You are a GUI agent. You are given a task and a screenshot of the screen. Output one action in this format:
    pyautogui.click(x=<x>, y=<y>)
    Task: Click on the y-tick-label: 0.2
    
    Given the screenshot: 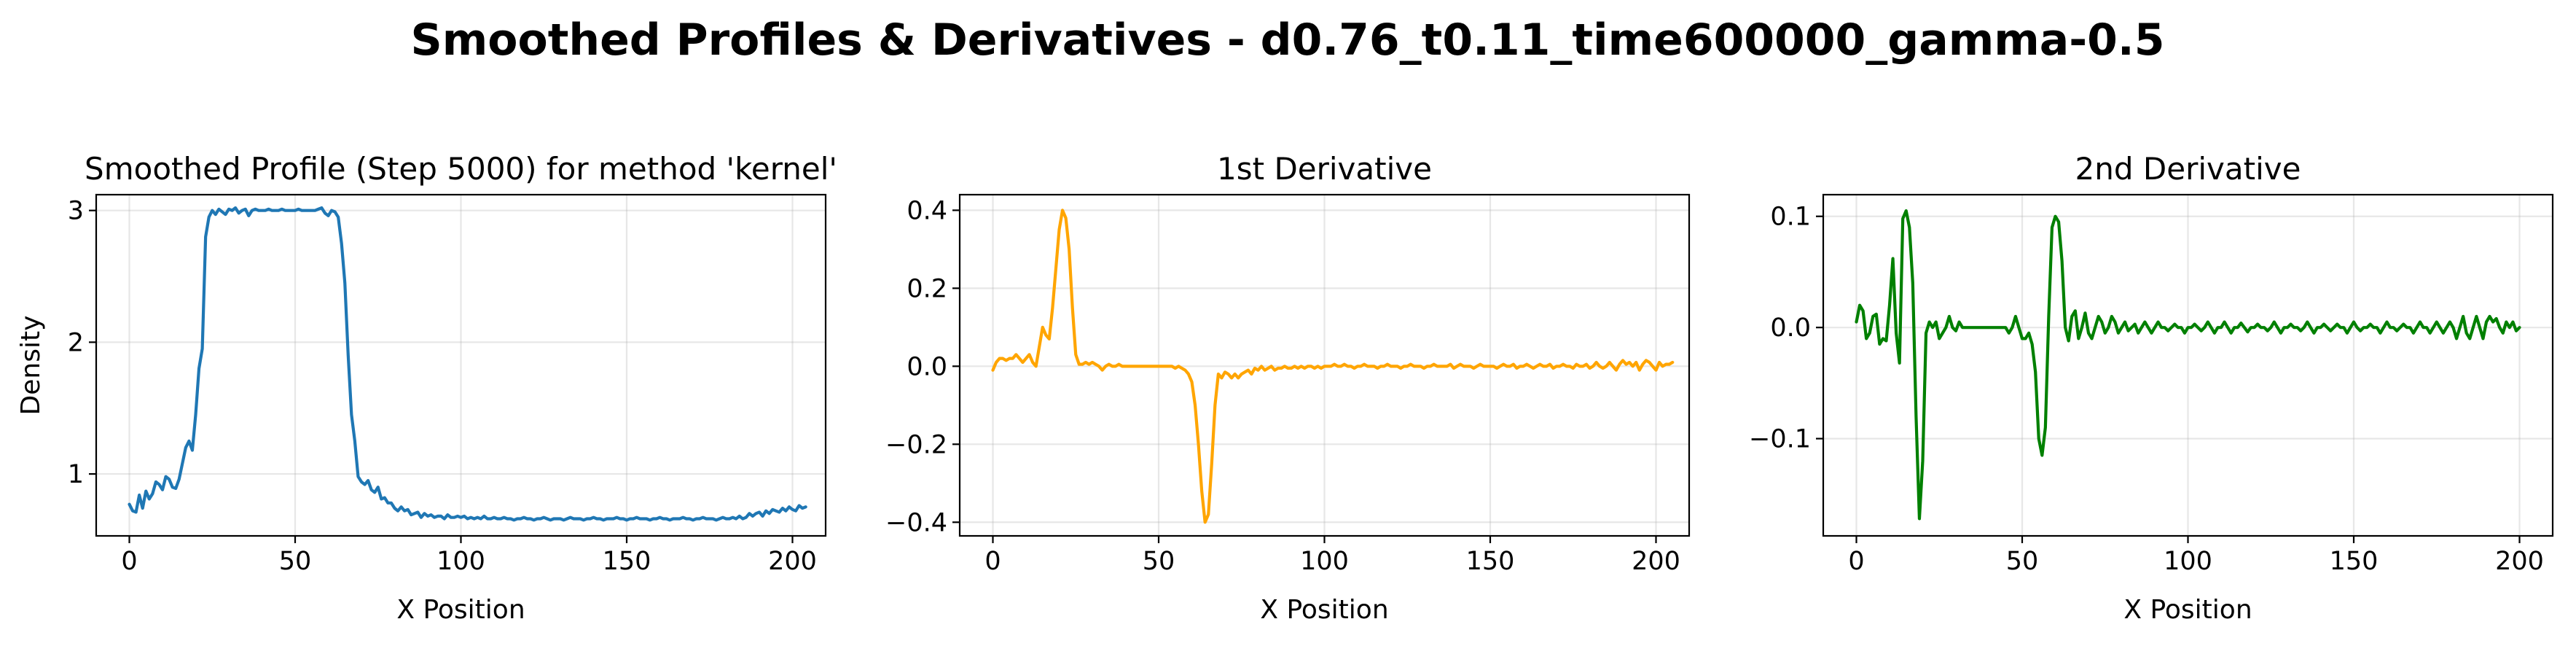 What is the action you would take?
    pyautogui.click(x=927, y=288)
    